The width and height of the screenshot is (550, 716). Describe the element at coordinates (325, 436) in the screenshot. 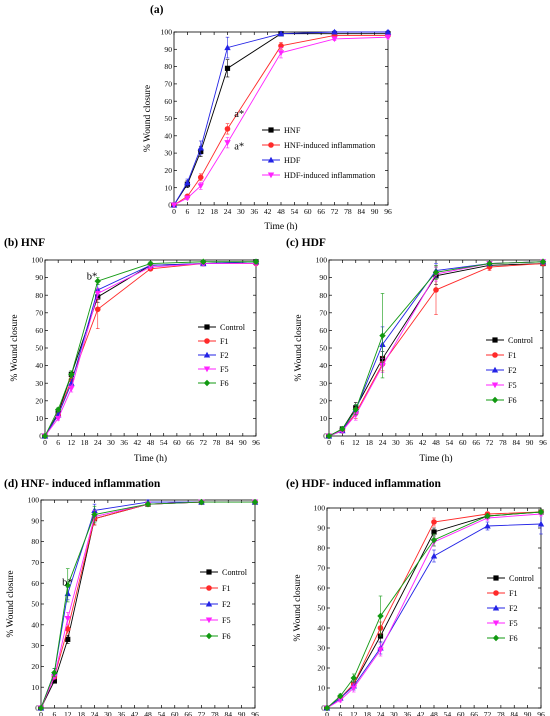

I see `y-tick-label: 0` at that location.